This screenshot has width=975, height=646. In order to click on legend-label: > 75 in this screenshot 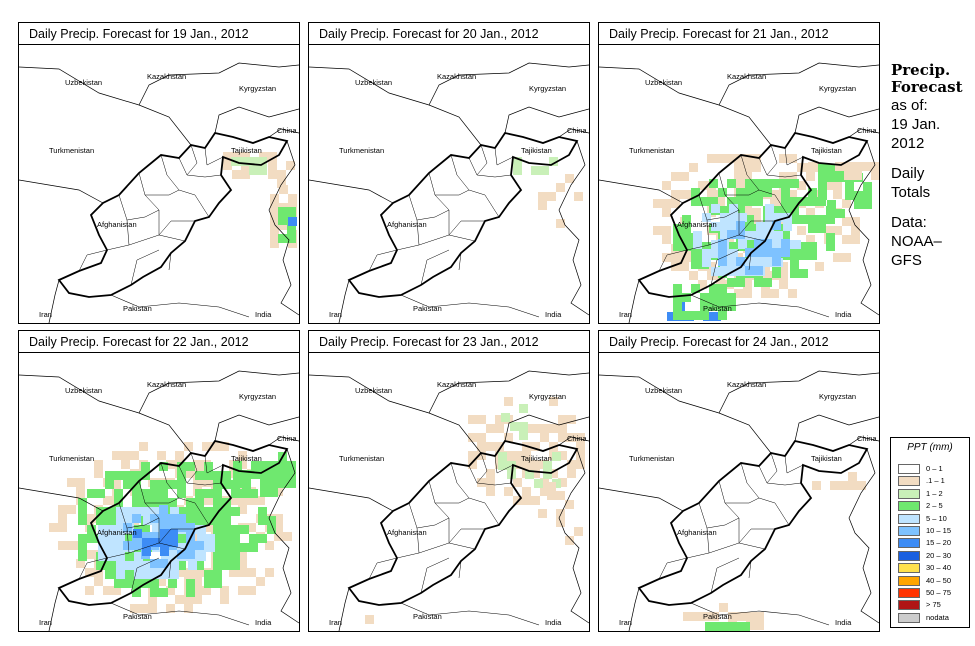, I will do `click(933, 605)`.